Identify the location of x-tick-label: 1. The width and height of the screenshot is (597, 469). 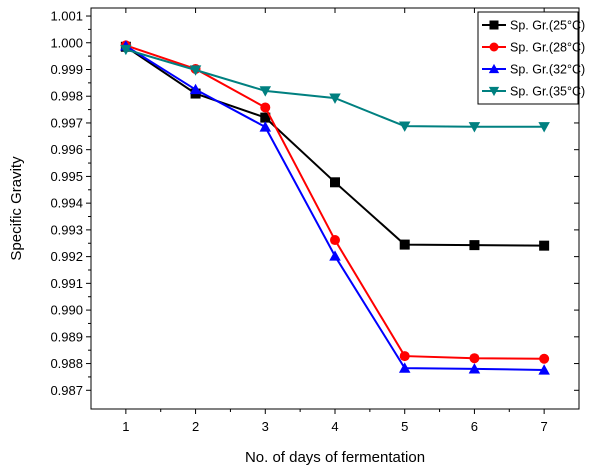
(125, 426).